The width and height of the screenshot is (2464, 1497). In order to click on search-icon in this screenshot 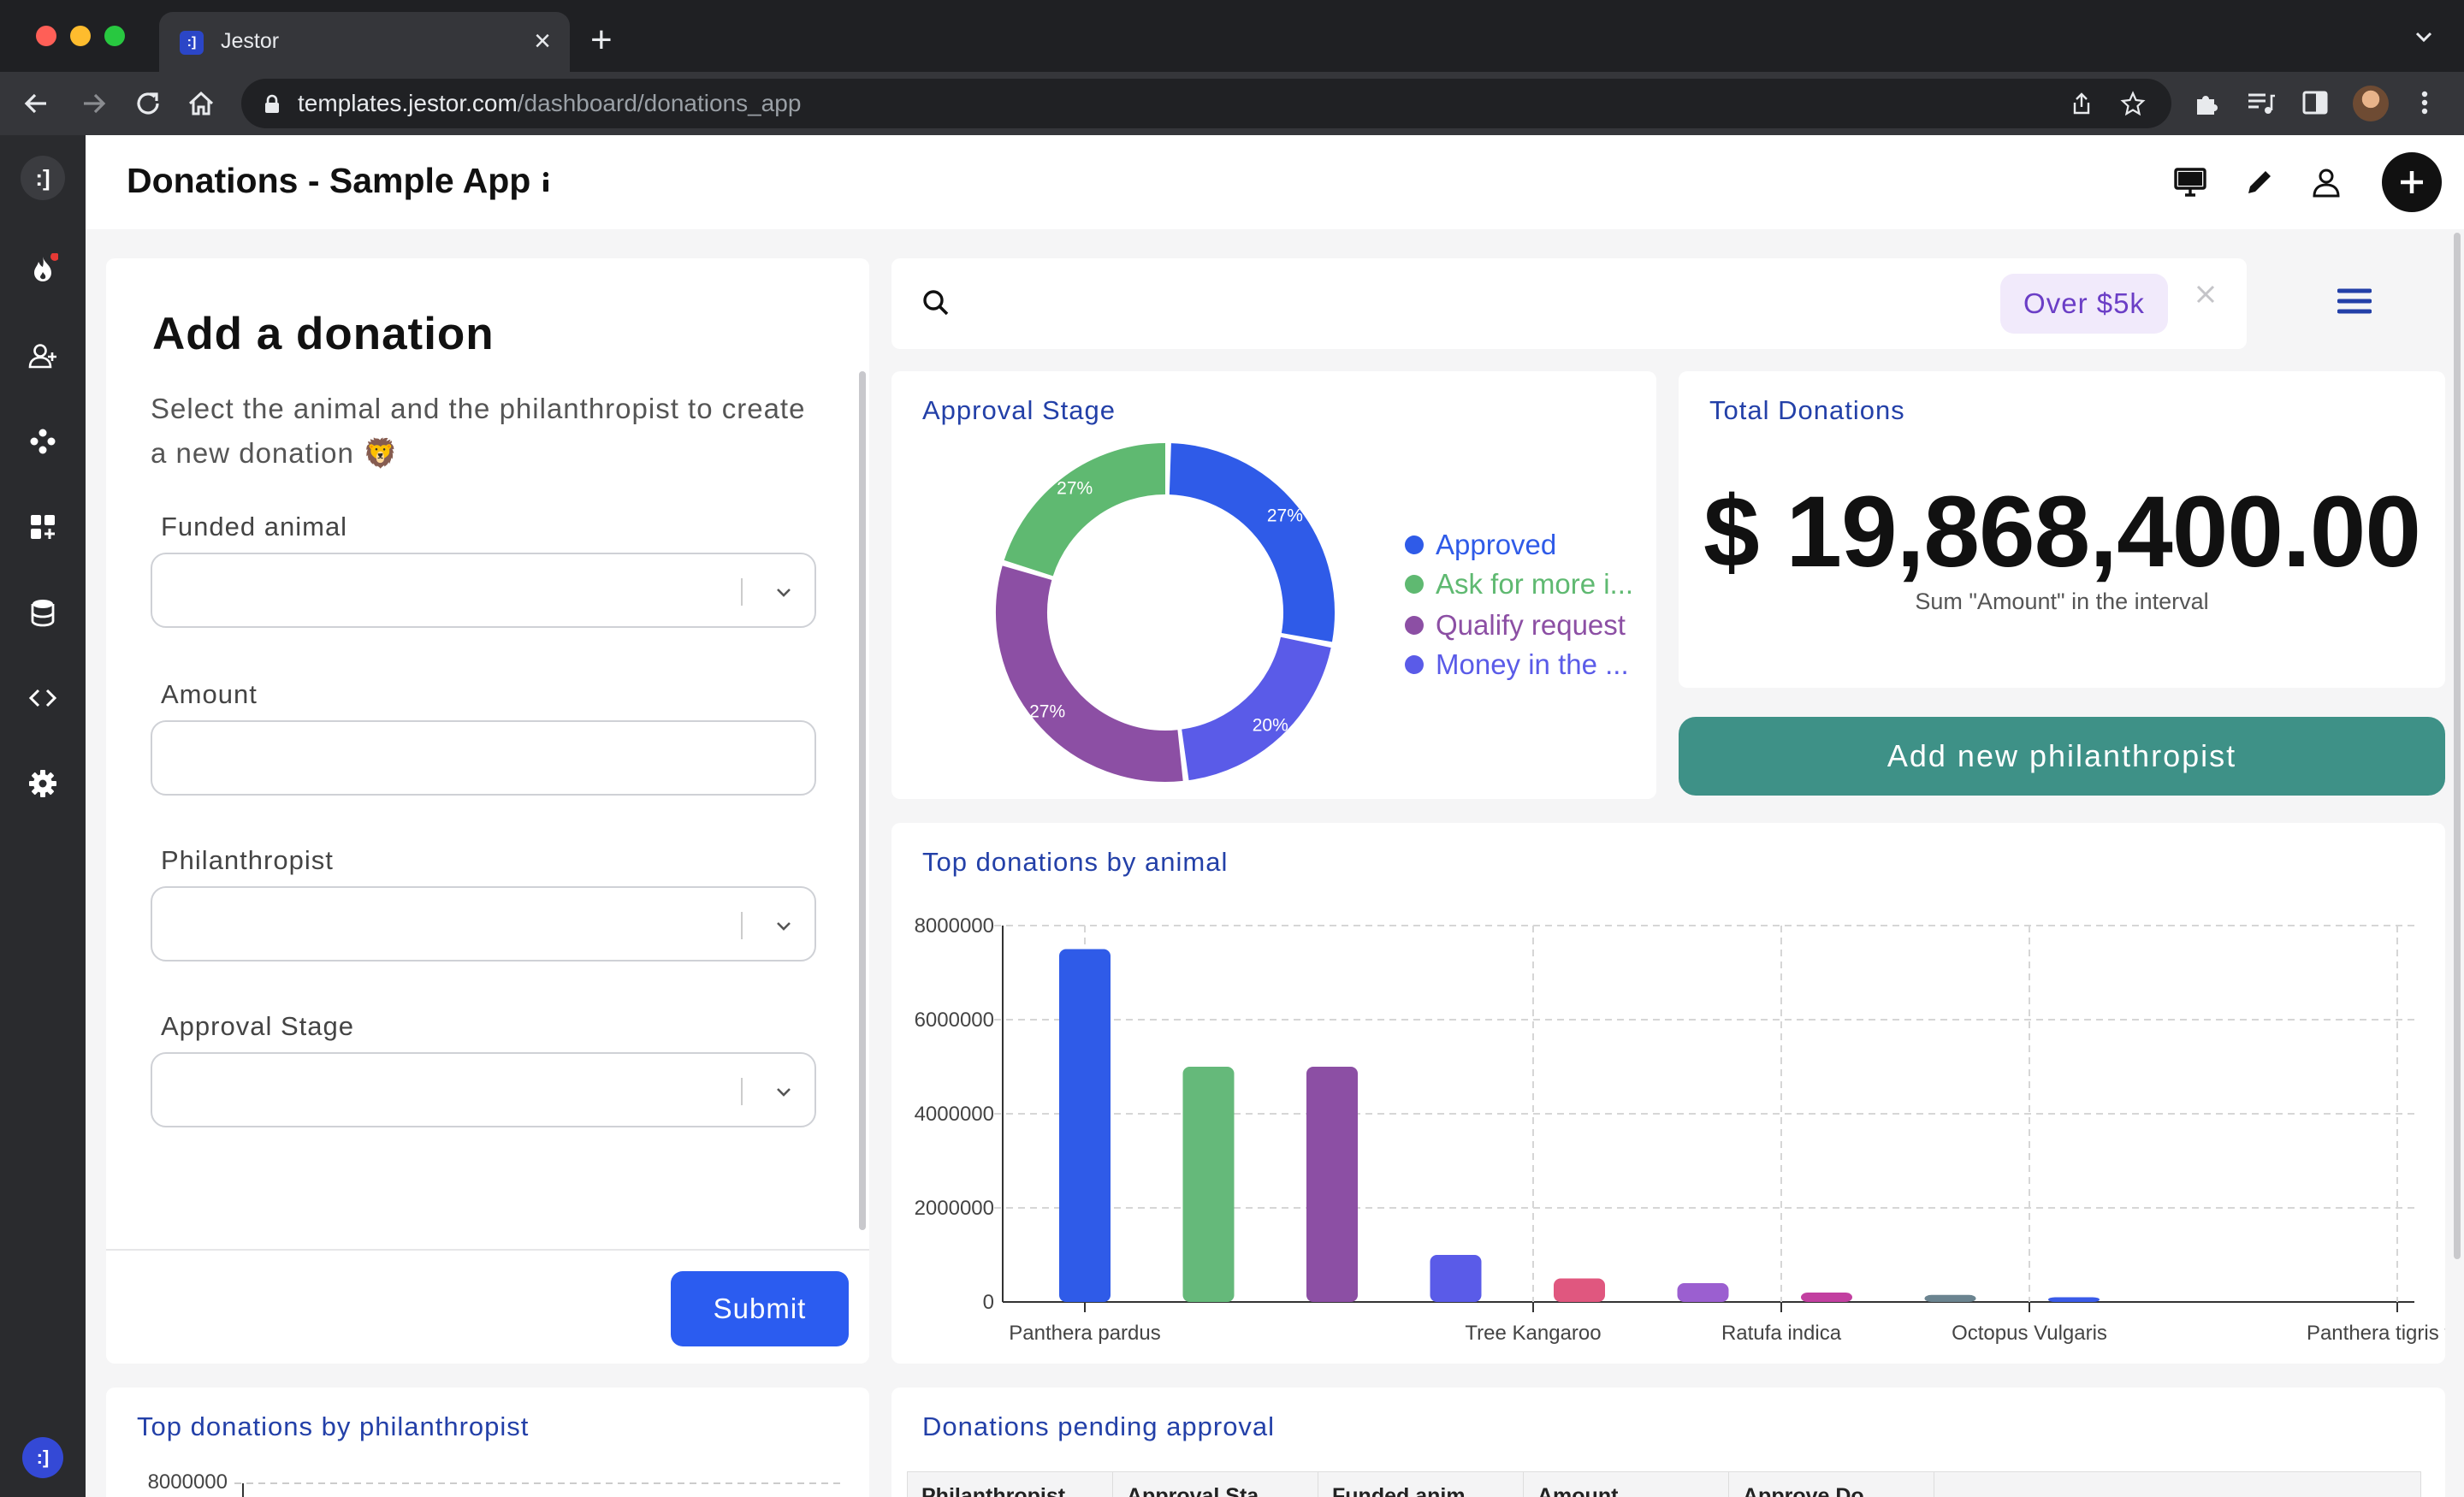, I will do `click(936, 302)`.